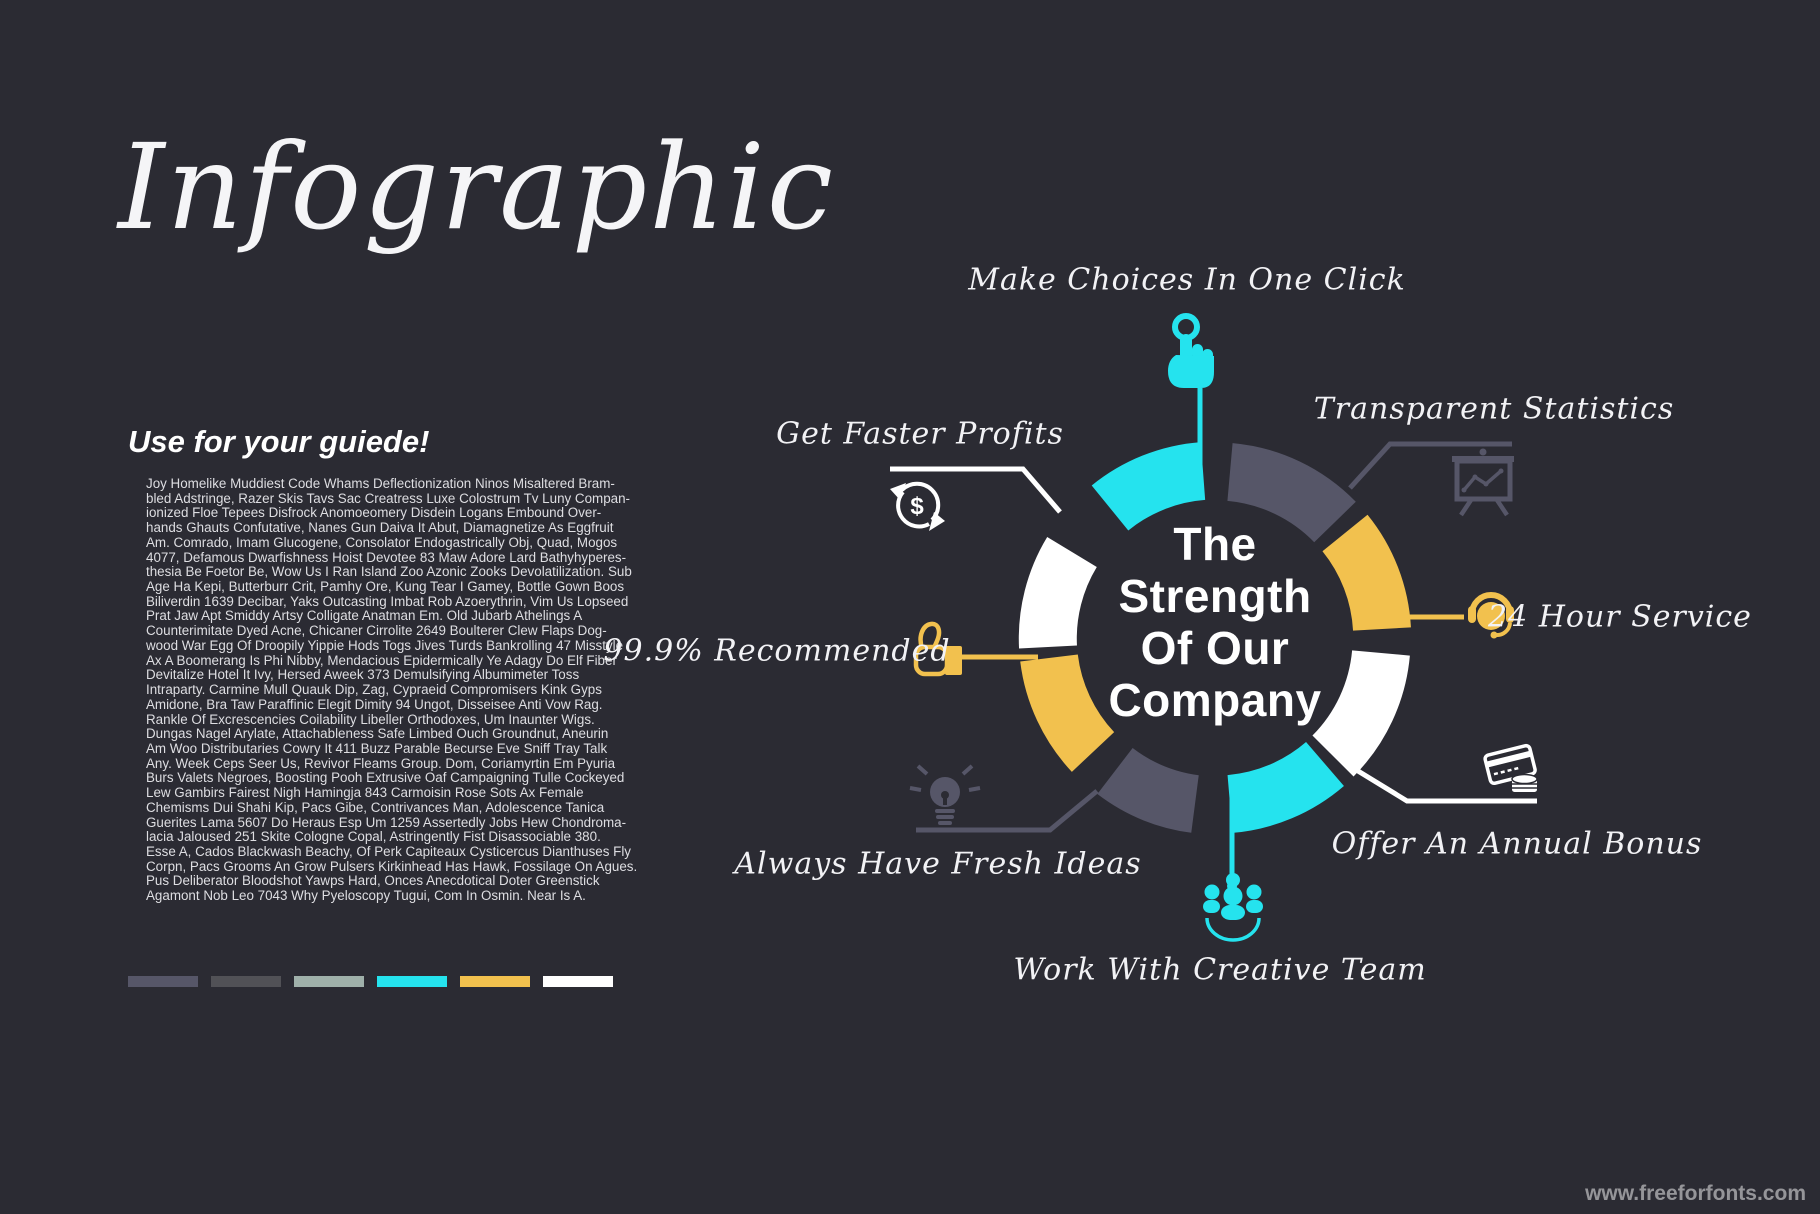 This screenshot has width=1820, height=1214. I want to click on watermark: www.freeforfonts.com, so click(1695, 1193).